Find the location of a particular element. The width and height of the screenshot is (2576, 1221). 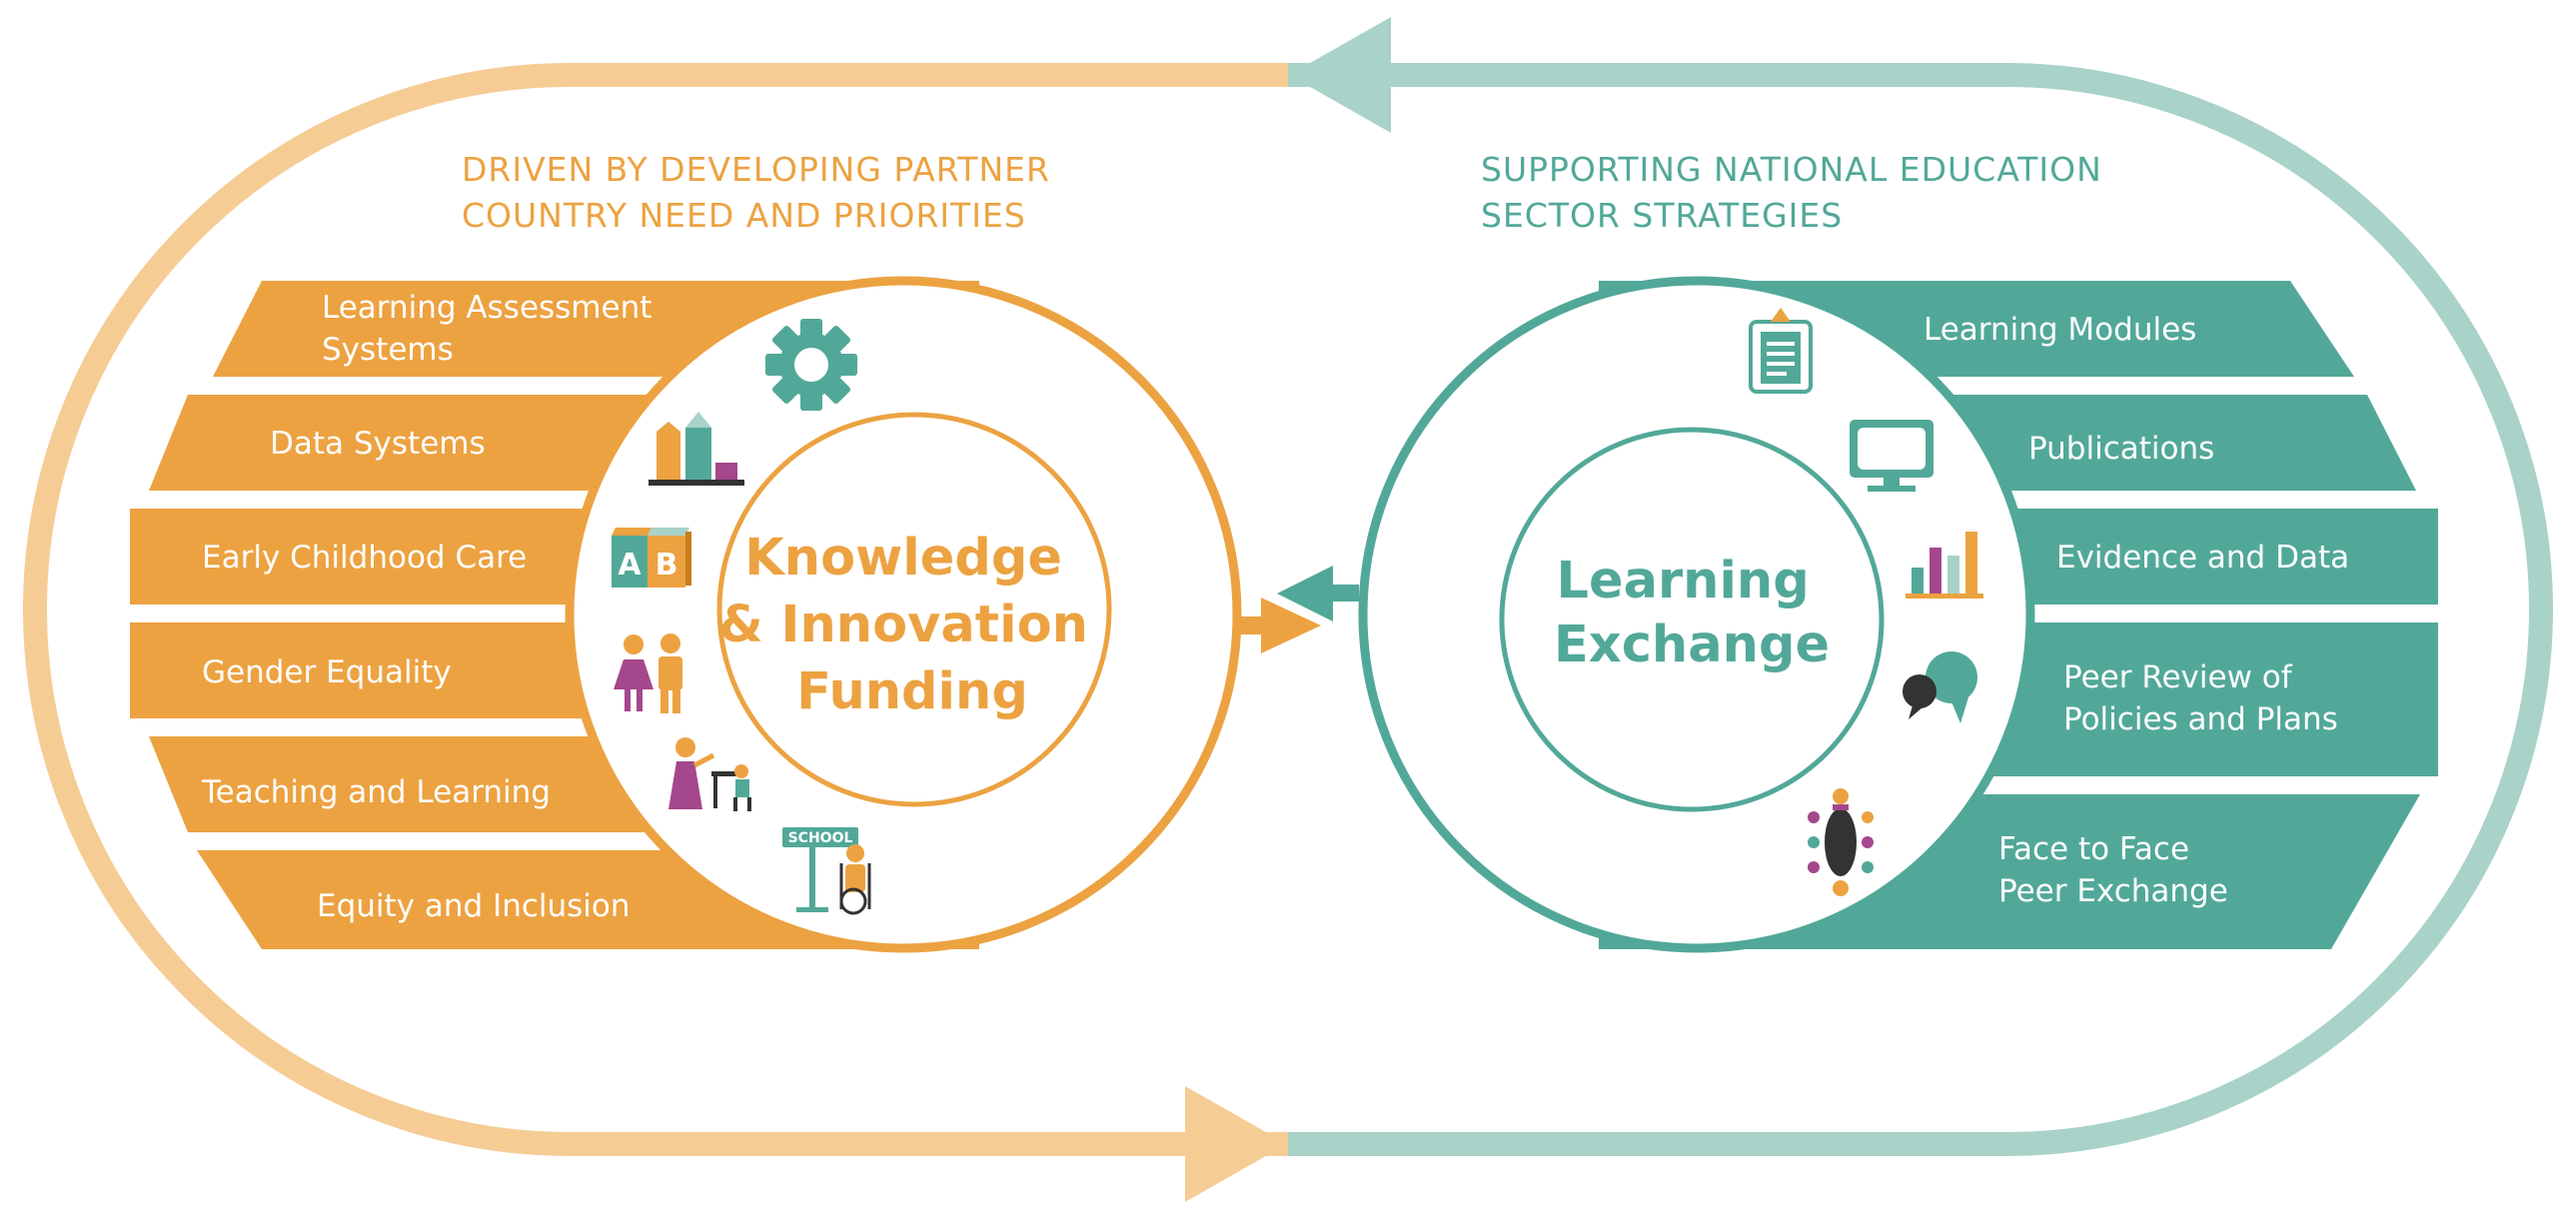

left-item-label-4: Gender Equality is located at coordinates (327, 672).